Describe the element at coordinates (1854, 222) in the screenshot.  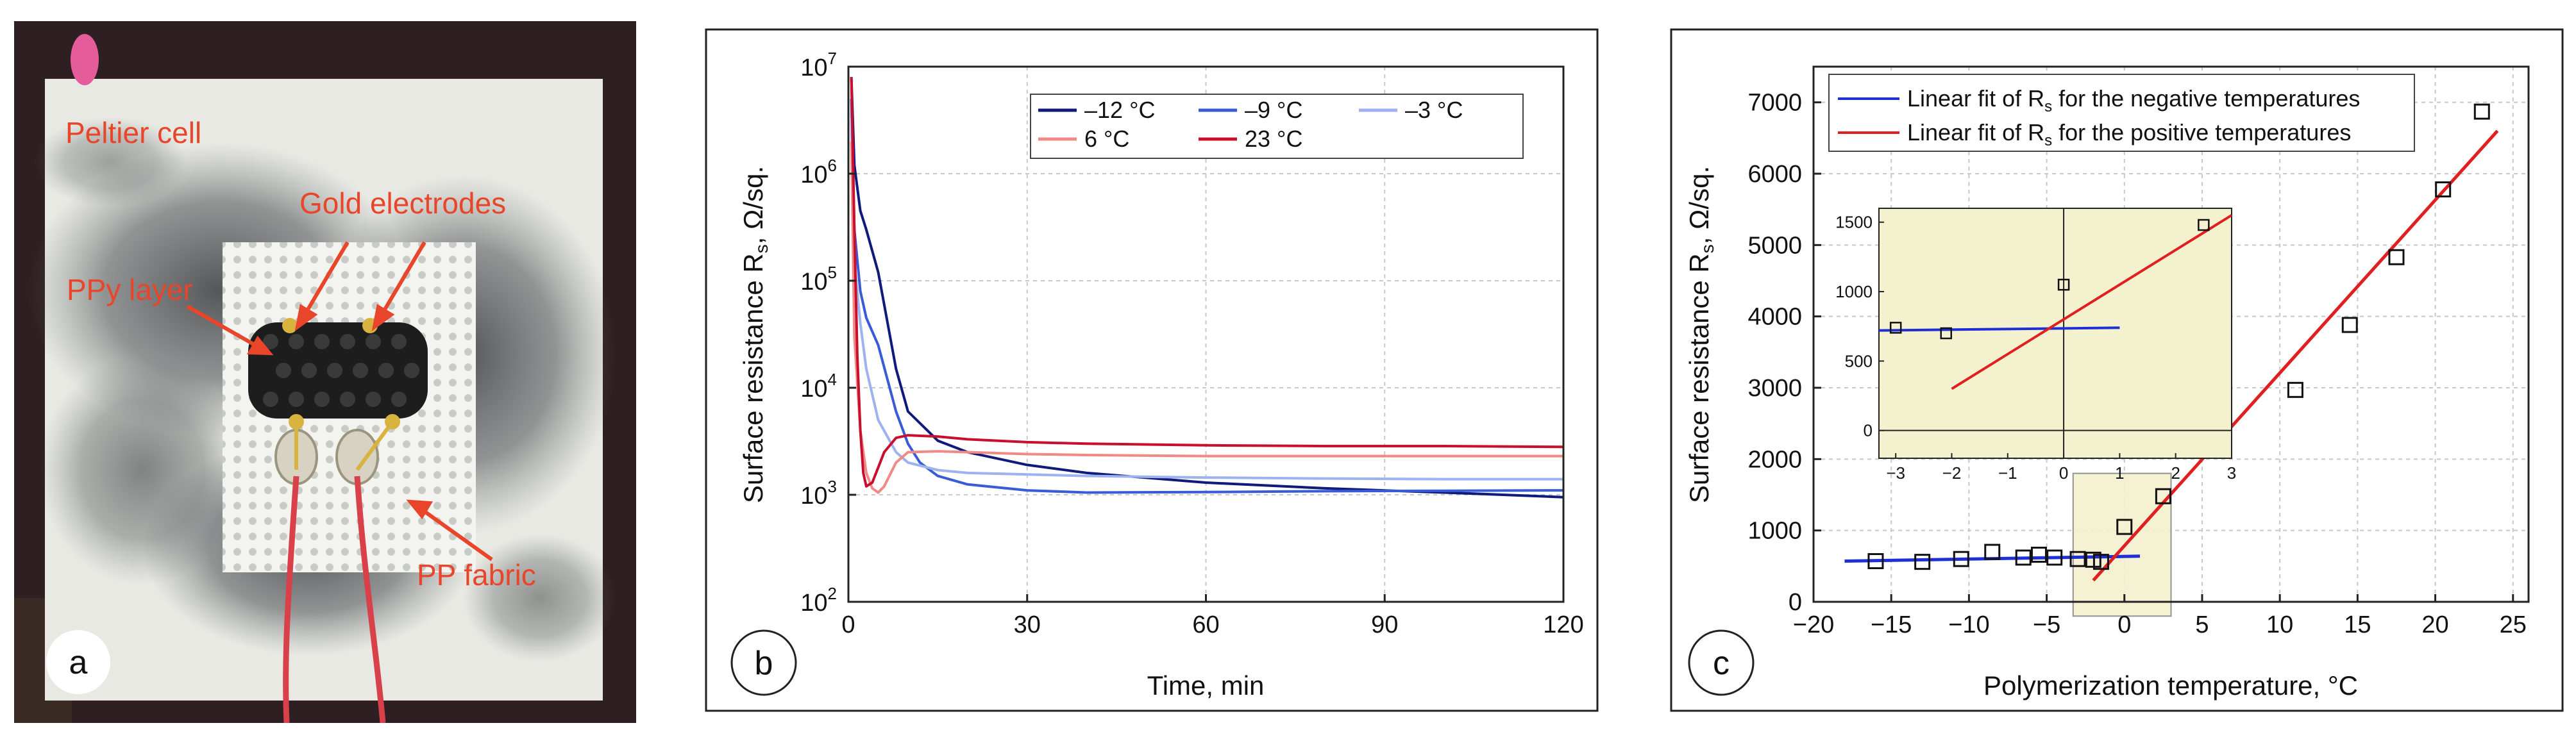
I see `inset-y-tick-label: 1500` at that location.